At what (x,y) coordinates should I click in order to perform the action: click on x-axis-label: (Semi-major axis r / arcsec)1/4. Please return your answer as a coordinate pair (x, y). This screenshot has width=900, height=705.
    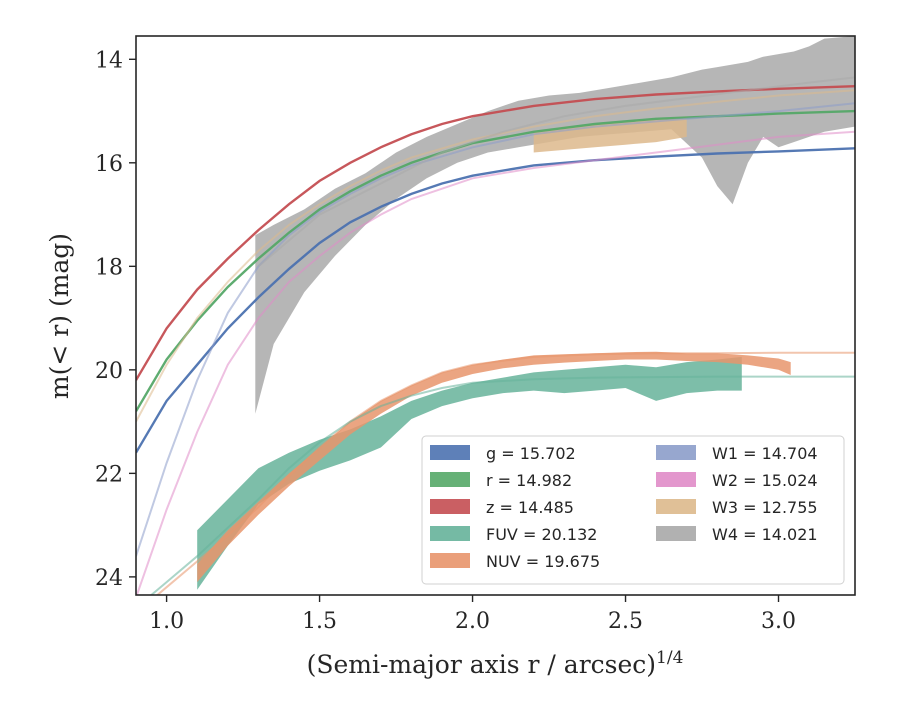
    Looking at the image, I should click on (495, 663).